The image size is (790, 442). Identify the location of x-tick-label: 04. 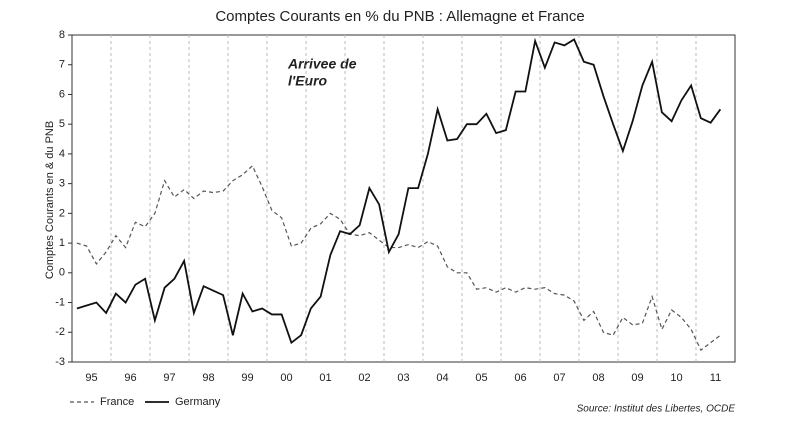
(442, 378).